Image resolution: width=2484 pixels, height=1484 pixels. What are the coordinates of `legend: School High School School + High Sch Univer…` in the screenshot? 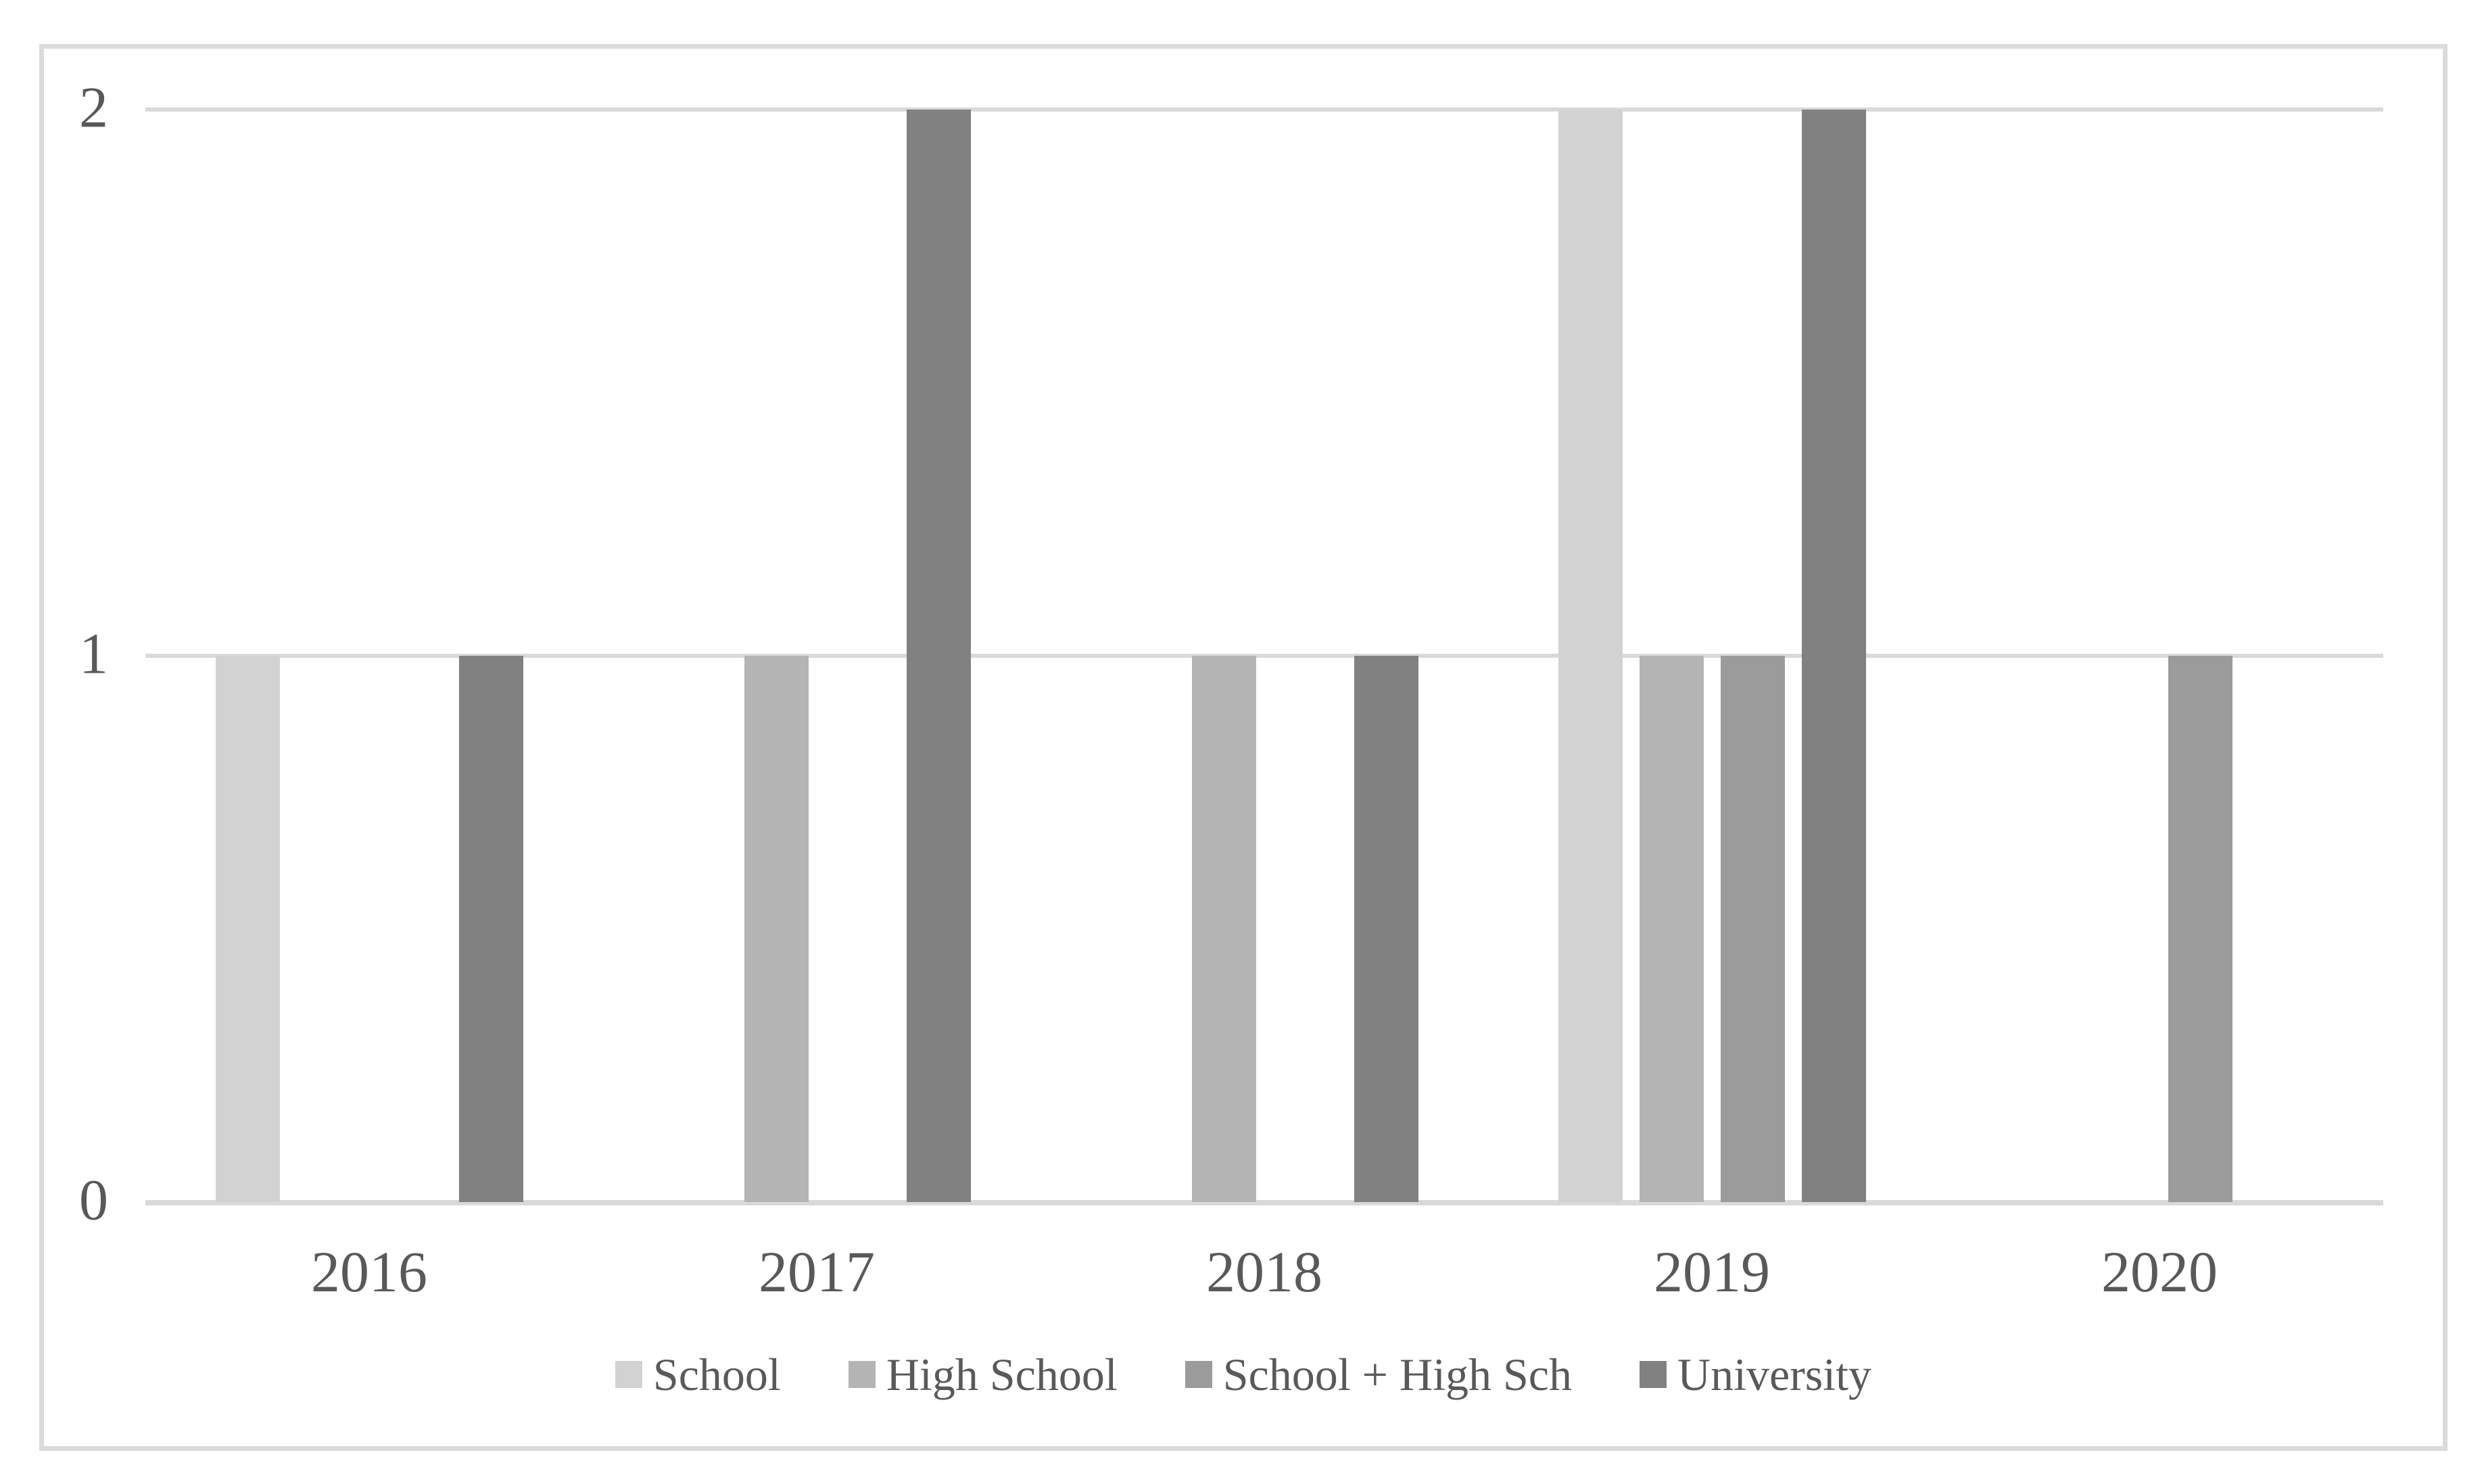 It's located at (1243, 1375).